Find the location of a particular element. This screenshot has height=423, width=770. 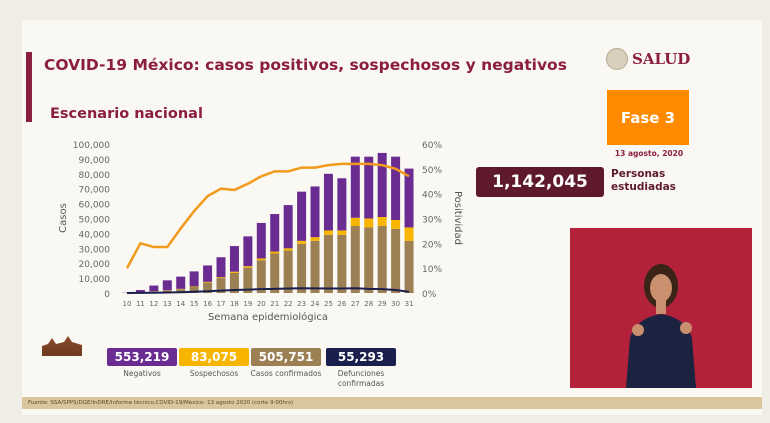

line-positividad is located at coordinates (267, 215).